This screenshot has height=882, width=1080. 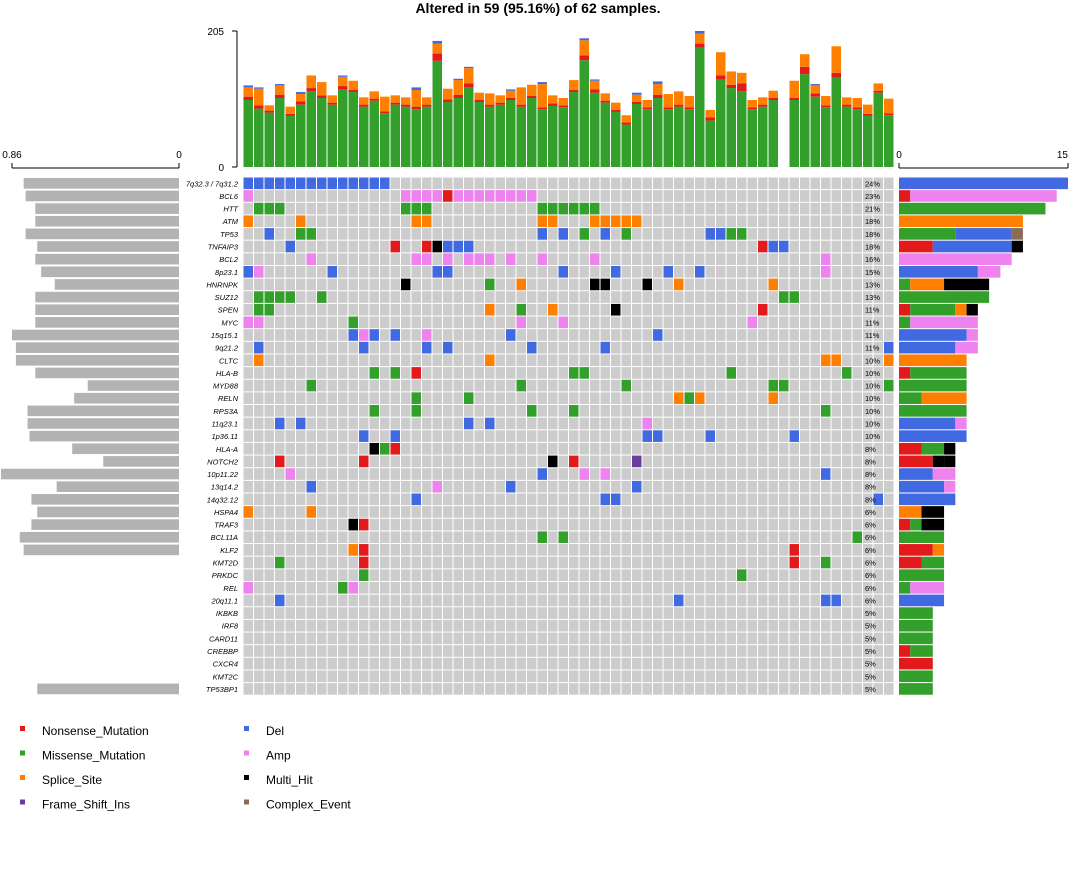 What do you see at coordinates (226, 525) in the screenshot?
I see `gene-label: TRAF3` at bounding box center [226, 525].